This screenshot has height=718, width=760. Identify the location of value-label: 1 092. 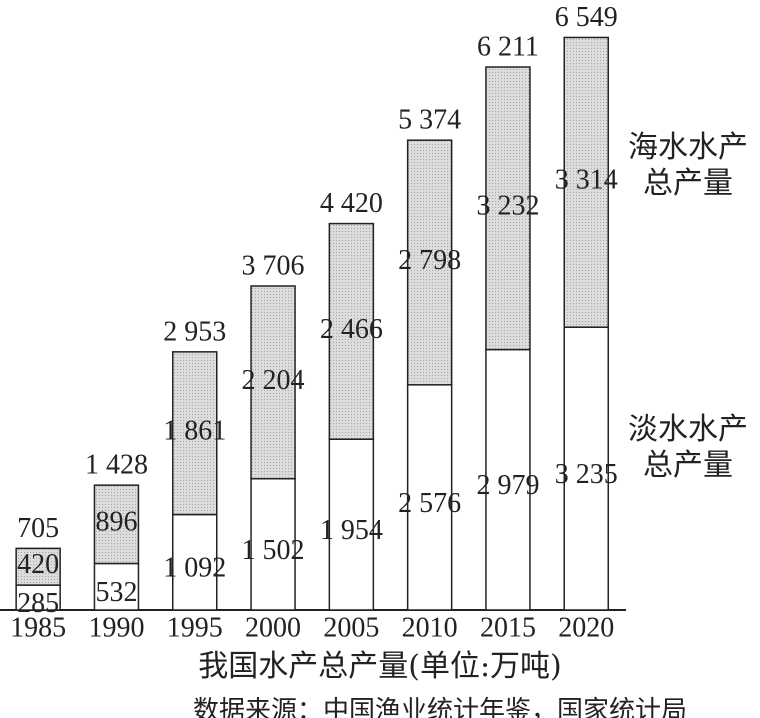
(194, 568).